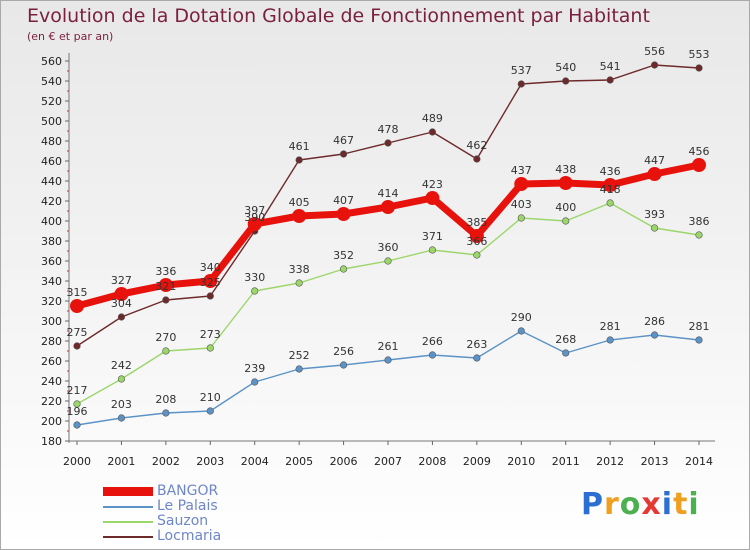 The height and width of the screenshot is (550, 750). Describe the element at coordinates (162, 491) in the screenshot. I see `legend-item: BANGOR` at that location.